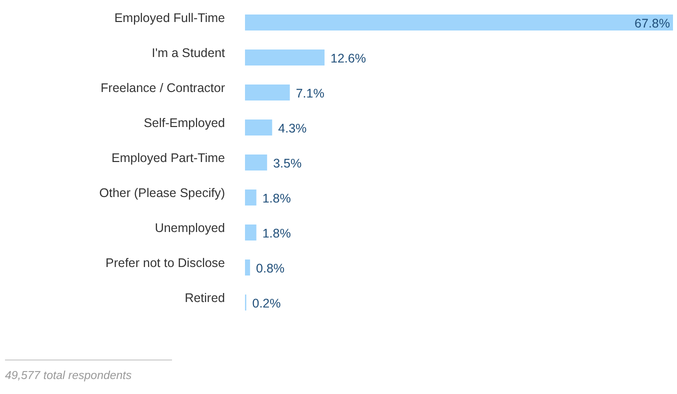 The height and width of the screenshot is (394, 677). What do you see at coordinates (270, 269) in the screenshot?
I see `data-label: 0.8%` at bounding box center [270, 269].